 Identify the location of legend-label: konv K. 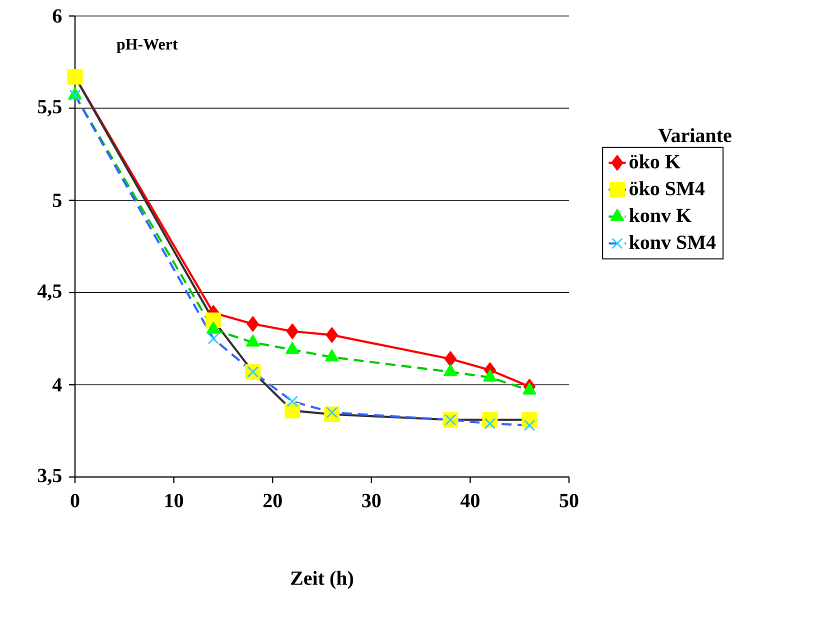
(660, 215).